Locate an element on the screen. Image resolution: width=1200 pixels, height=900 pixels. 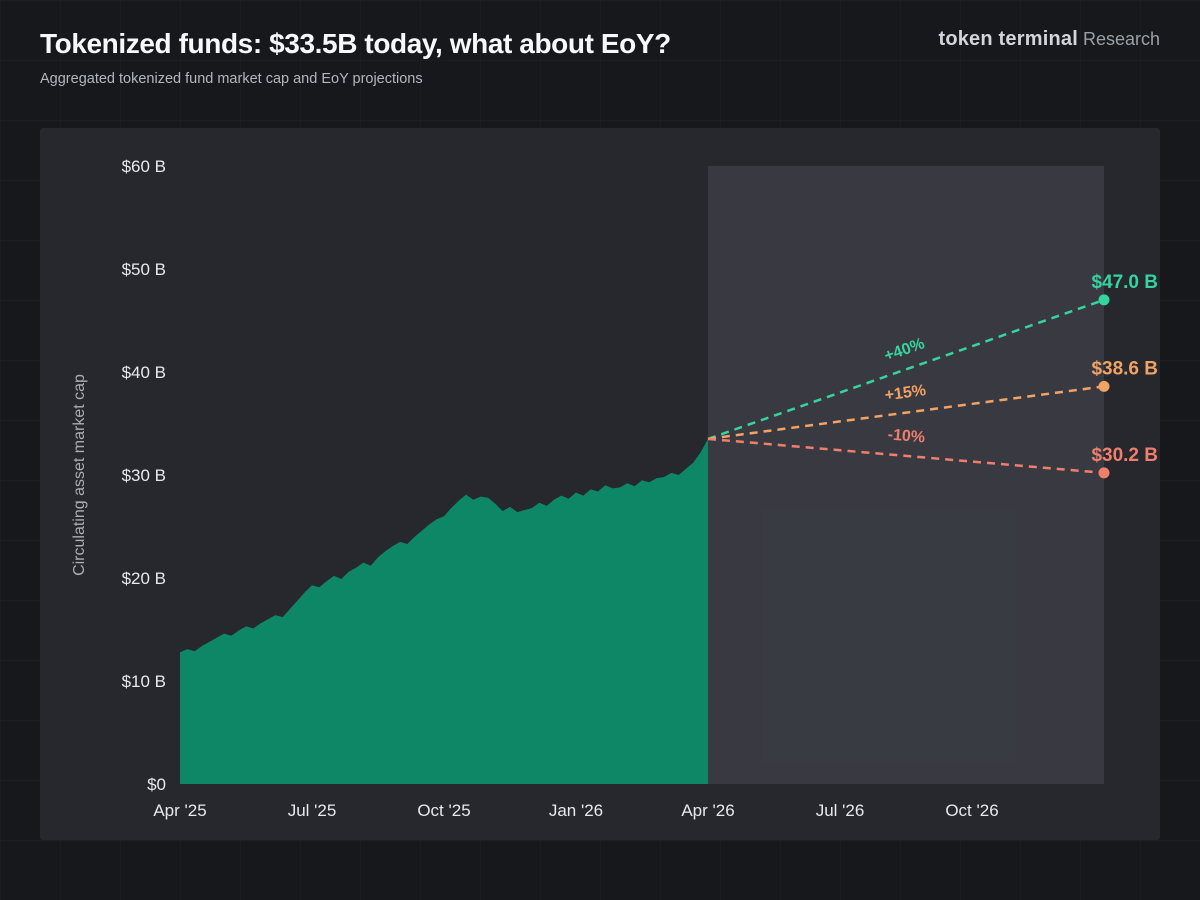
projection-end-label: $30.2 B is located at coordinates (1124, 455).